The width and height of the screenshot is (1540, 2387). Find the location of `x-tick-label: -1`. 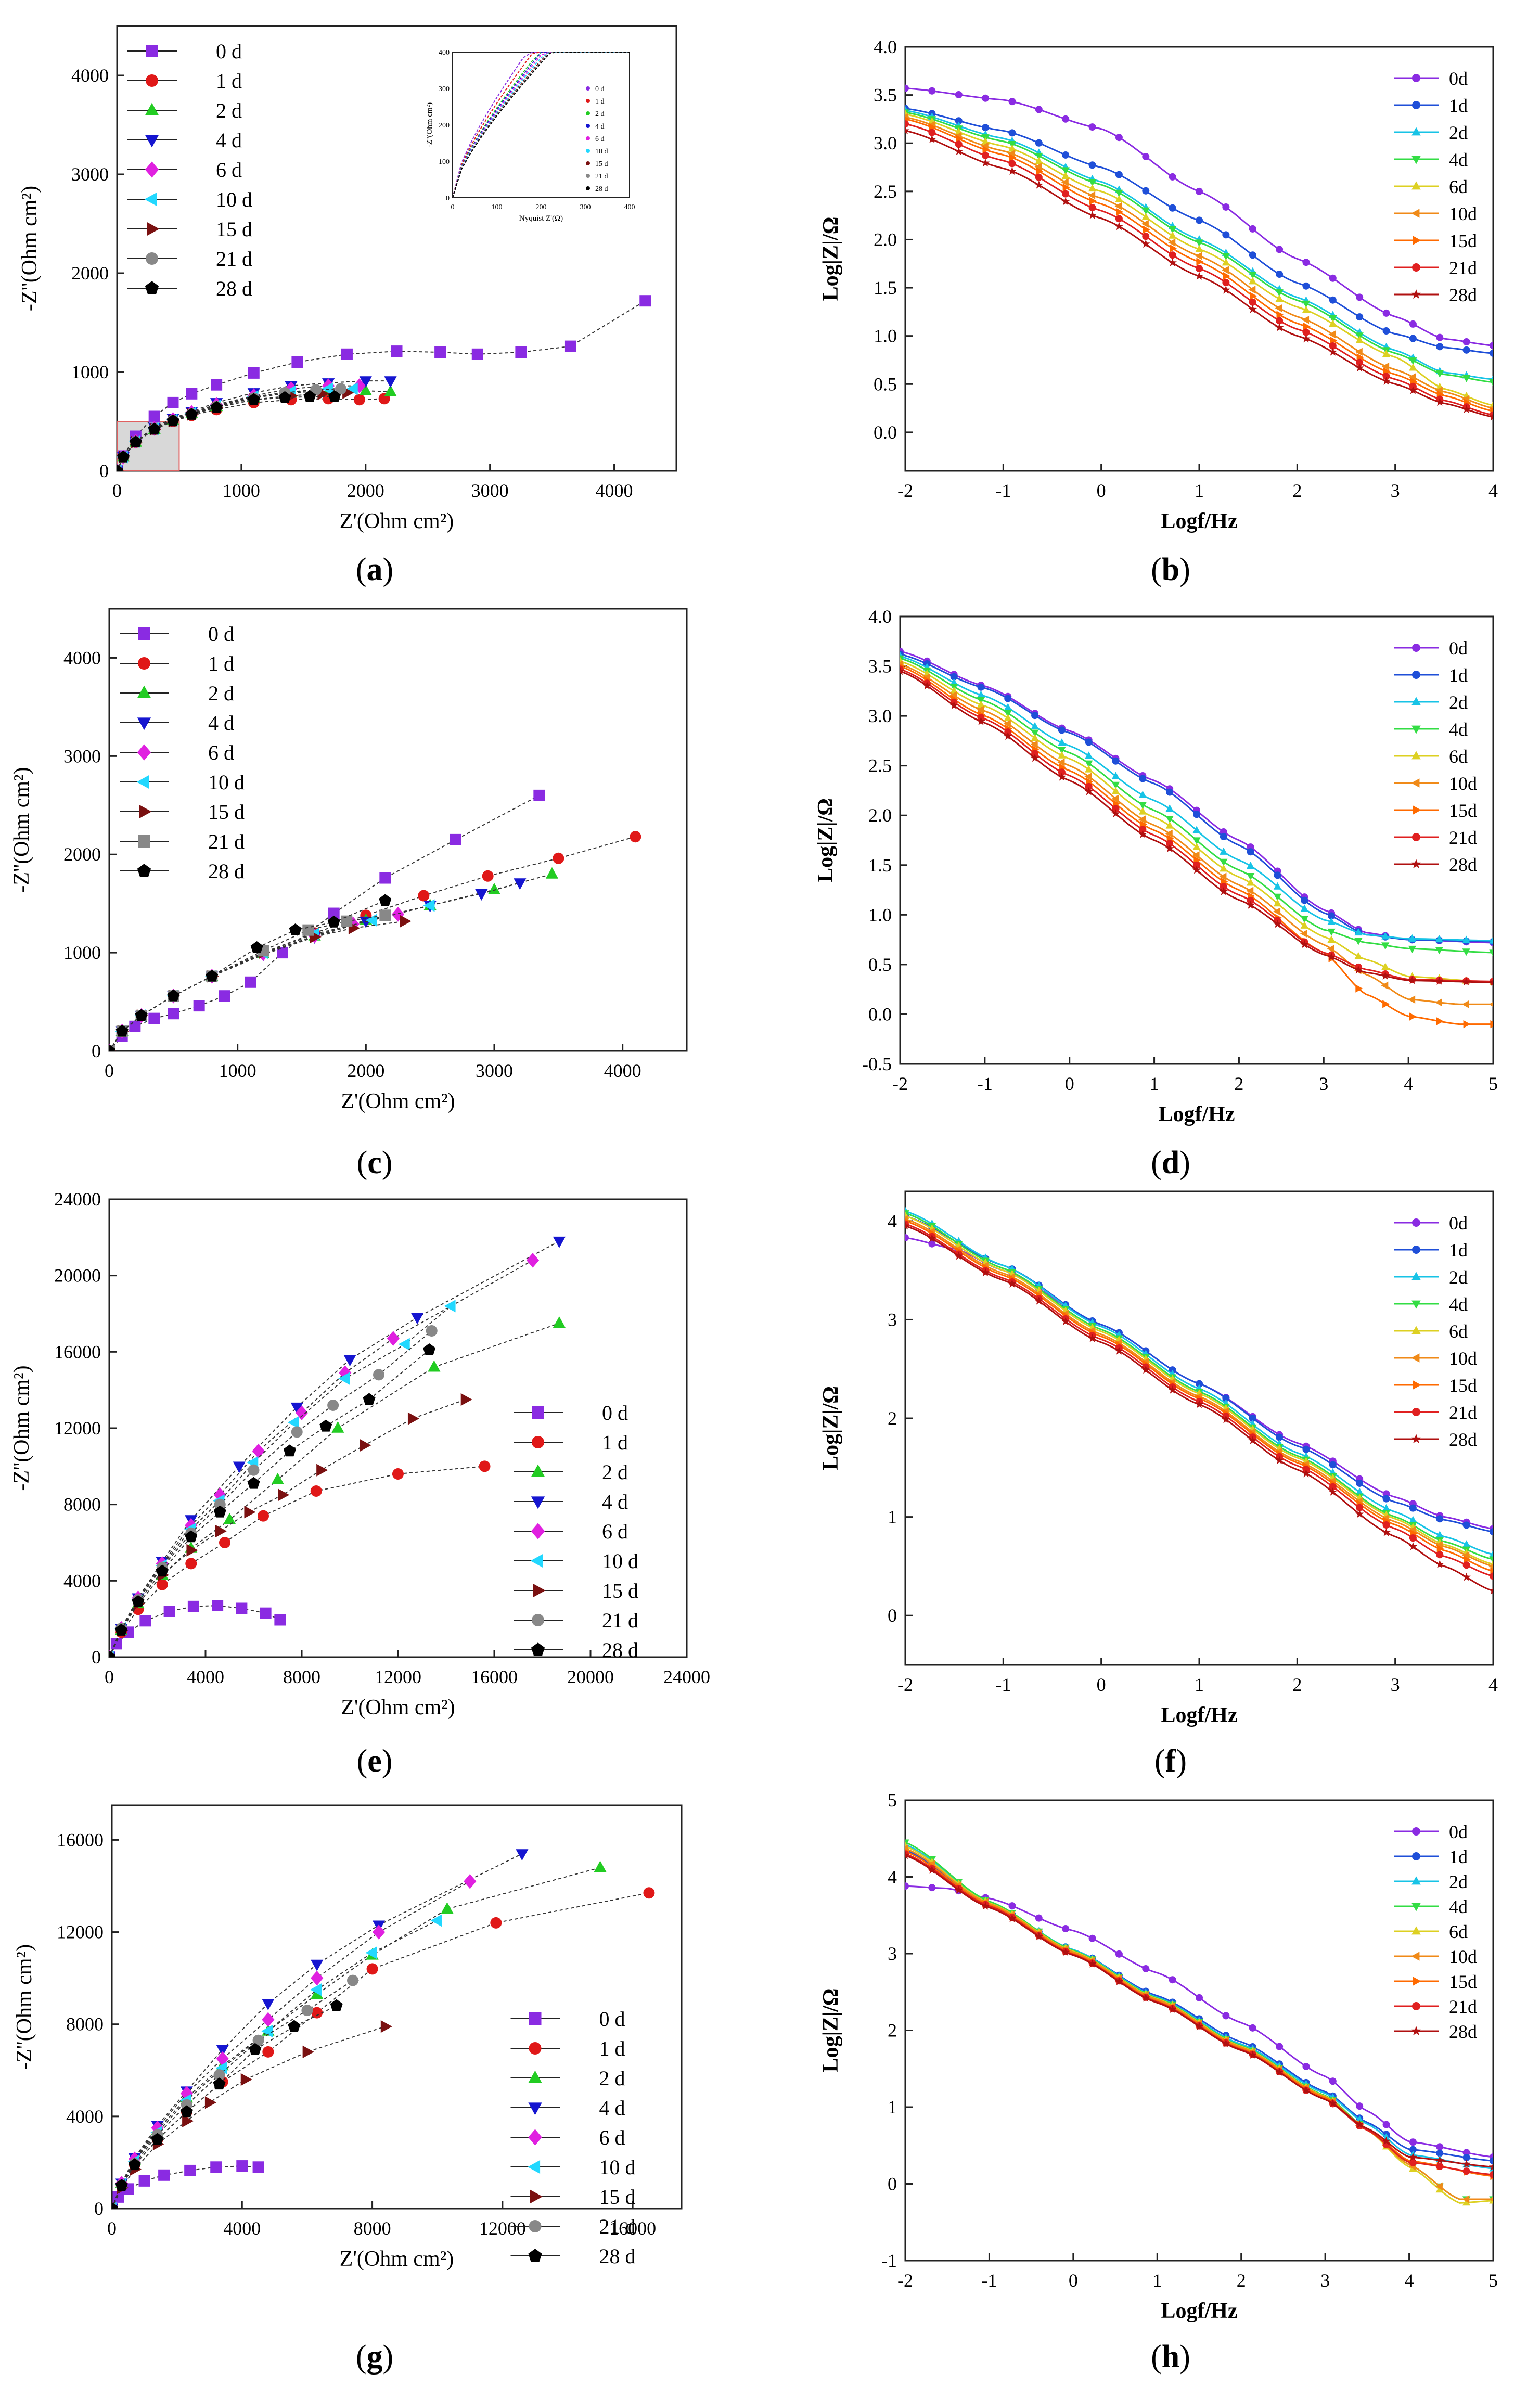

x-tick-label: -1 is located at coordinates (989, 2280).